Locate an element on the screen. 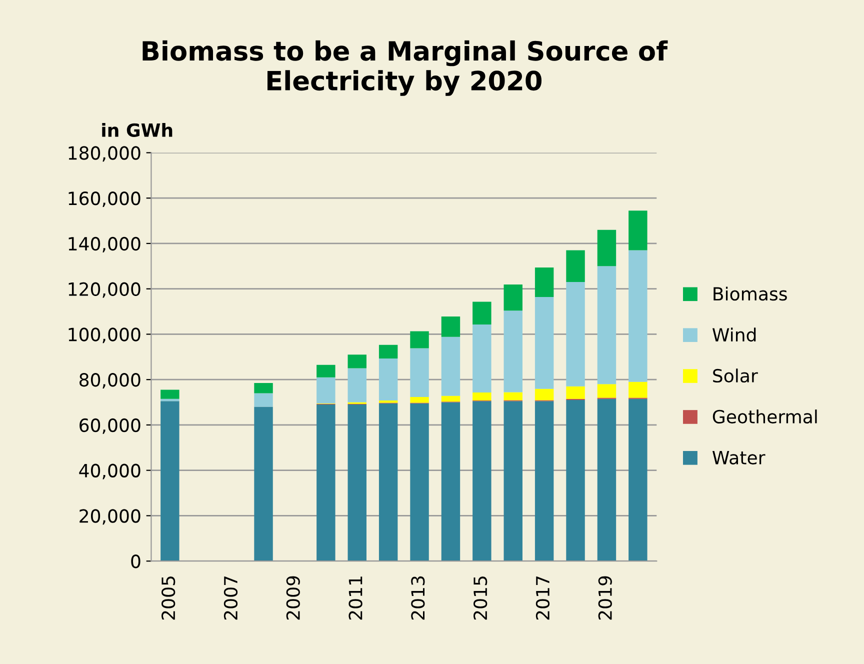 The width and height of the screenshot is (864, 664). legend-label: Water is located at coordinates (739, 457).